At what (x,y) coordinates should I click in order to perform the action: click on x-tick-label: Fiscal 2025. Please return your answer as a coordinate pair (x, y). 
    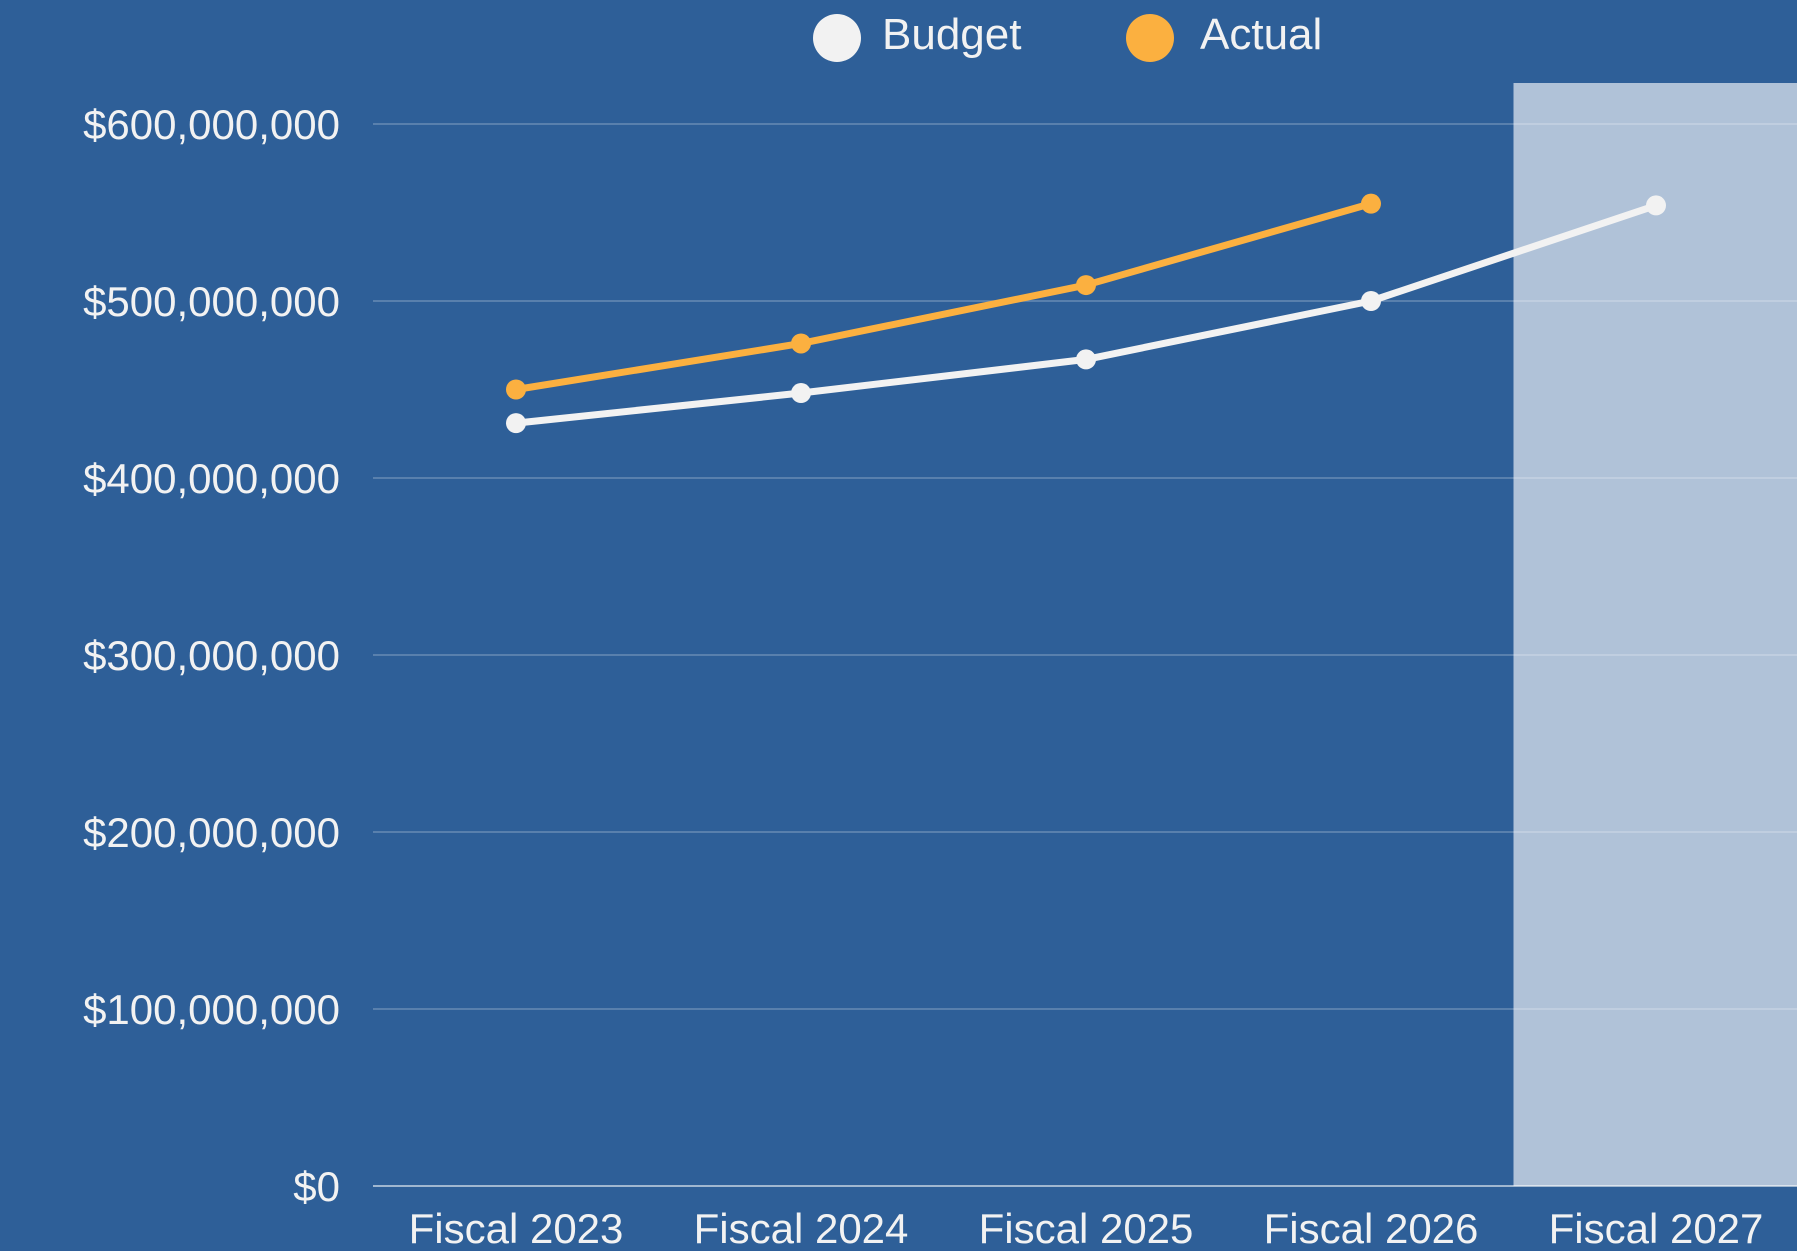
    Looking at the image, I should click on (1086, 1228).